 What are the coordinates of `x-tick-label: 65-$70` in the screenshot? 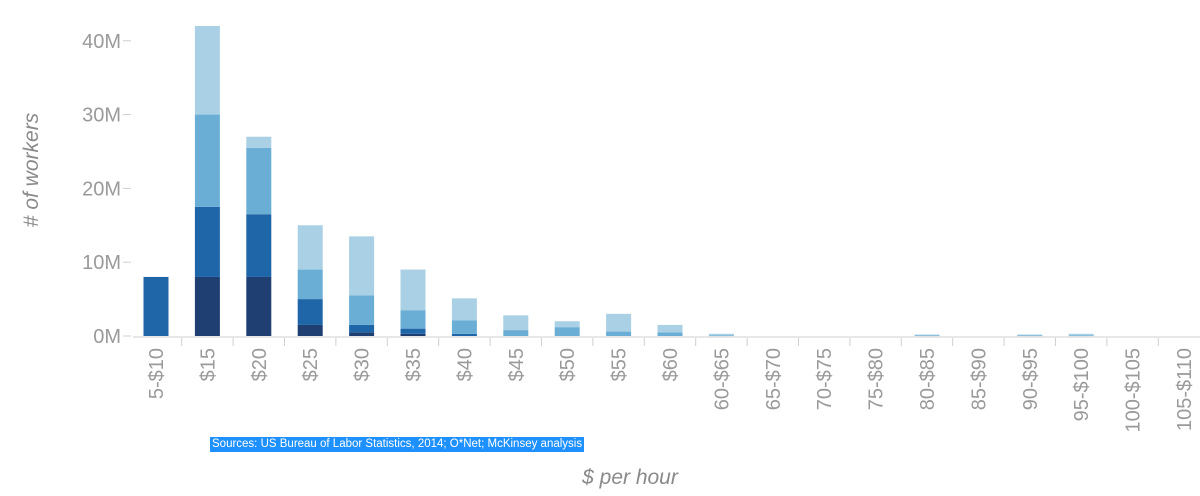 It's located at (774, 379).